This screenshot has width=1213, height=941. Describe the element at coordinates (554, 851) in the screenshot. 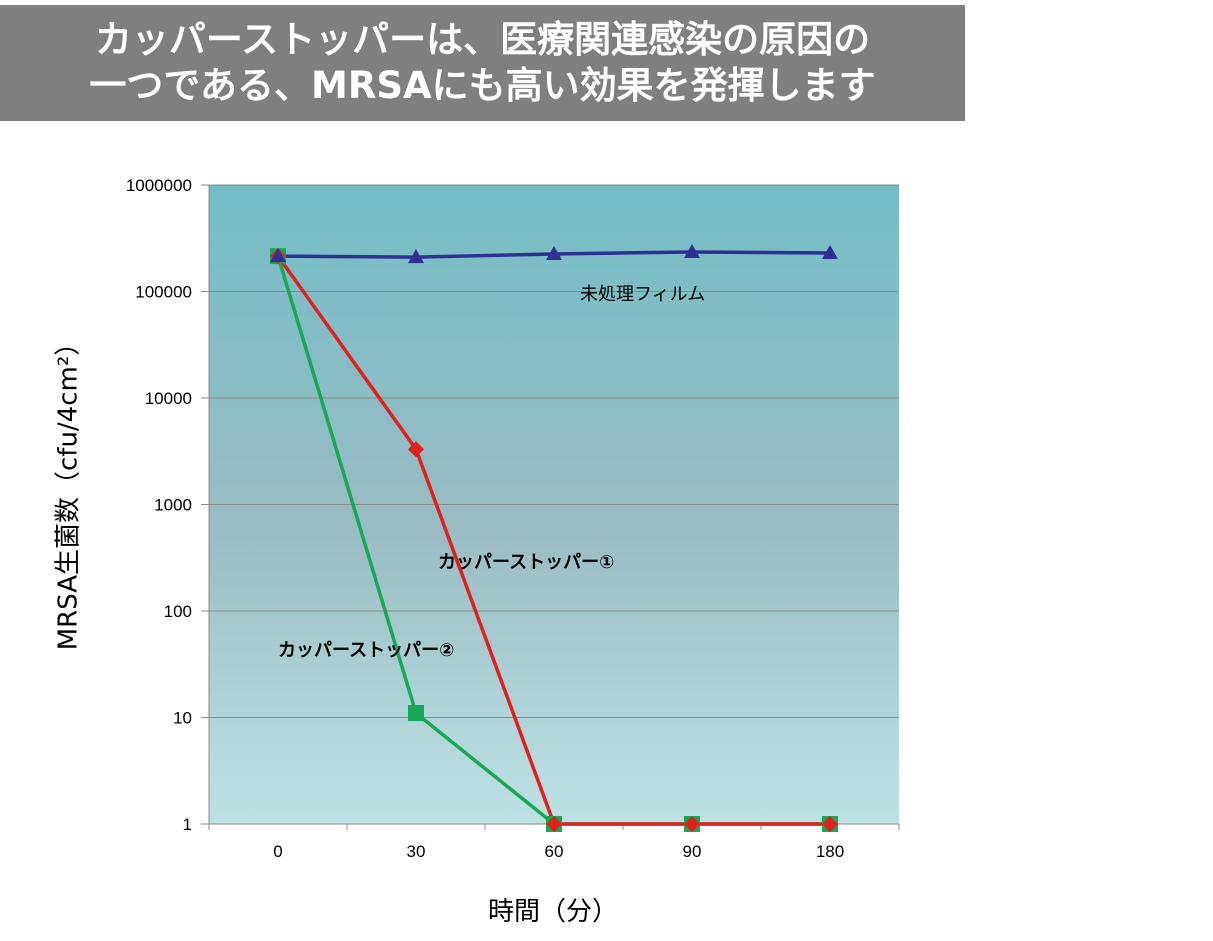

I see `x-tick-label: 60` at that location.